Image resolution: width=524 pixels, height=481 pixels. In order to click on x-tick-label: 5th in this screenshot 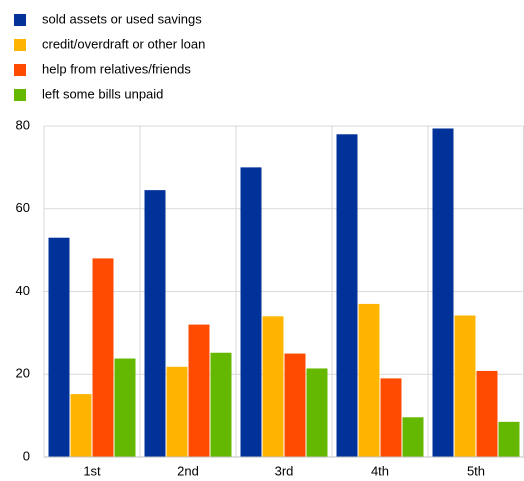, I will do `click(476, 470)`.